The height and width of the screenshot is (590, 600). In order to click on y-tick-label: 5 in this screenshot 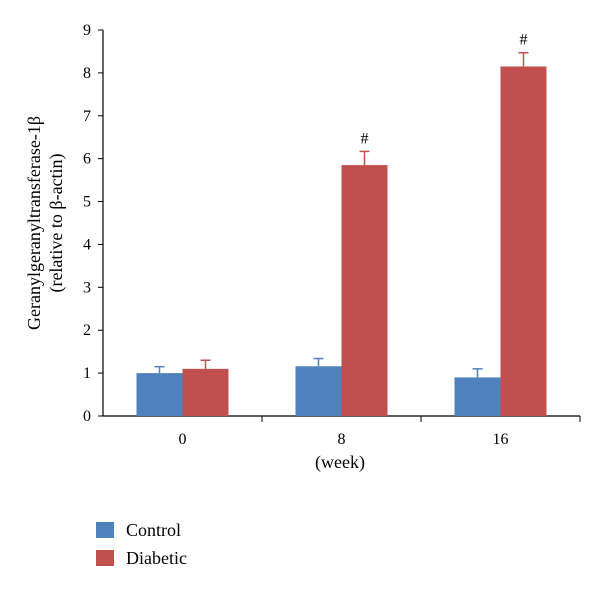, I will do `click(87, 202)`.